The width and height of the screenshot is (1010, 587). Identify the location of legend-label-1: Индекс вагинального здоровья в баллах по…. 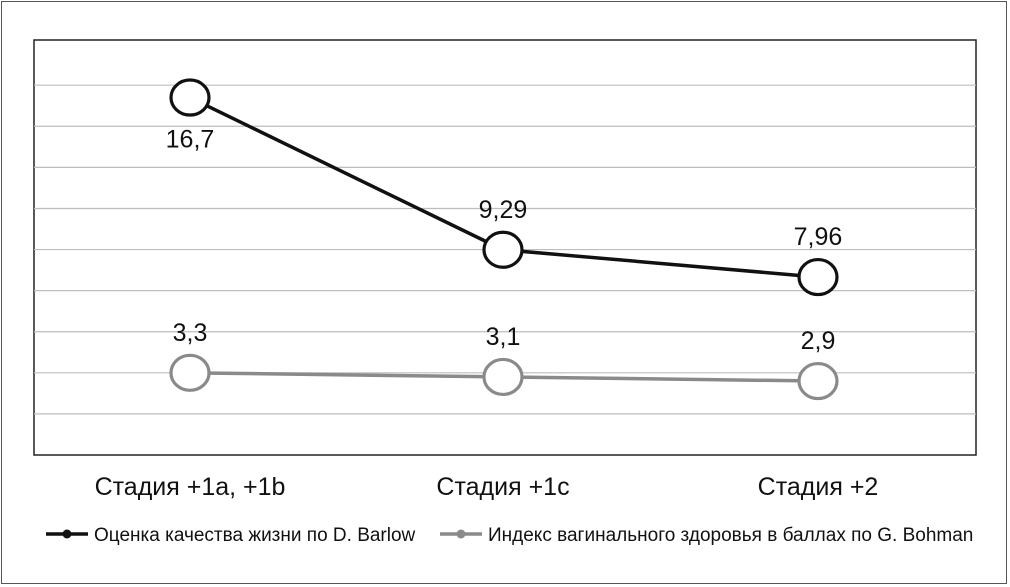
(730, 535).